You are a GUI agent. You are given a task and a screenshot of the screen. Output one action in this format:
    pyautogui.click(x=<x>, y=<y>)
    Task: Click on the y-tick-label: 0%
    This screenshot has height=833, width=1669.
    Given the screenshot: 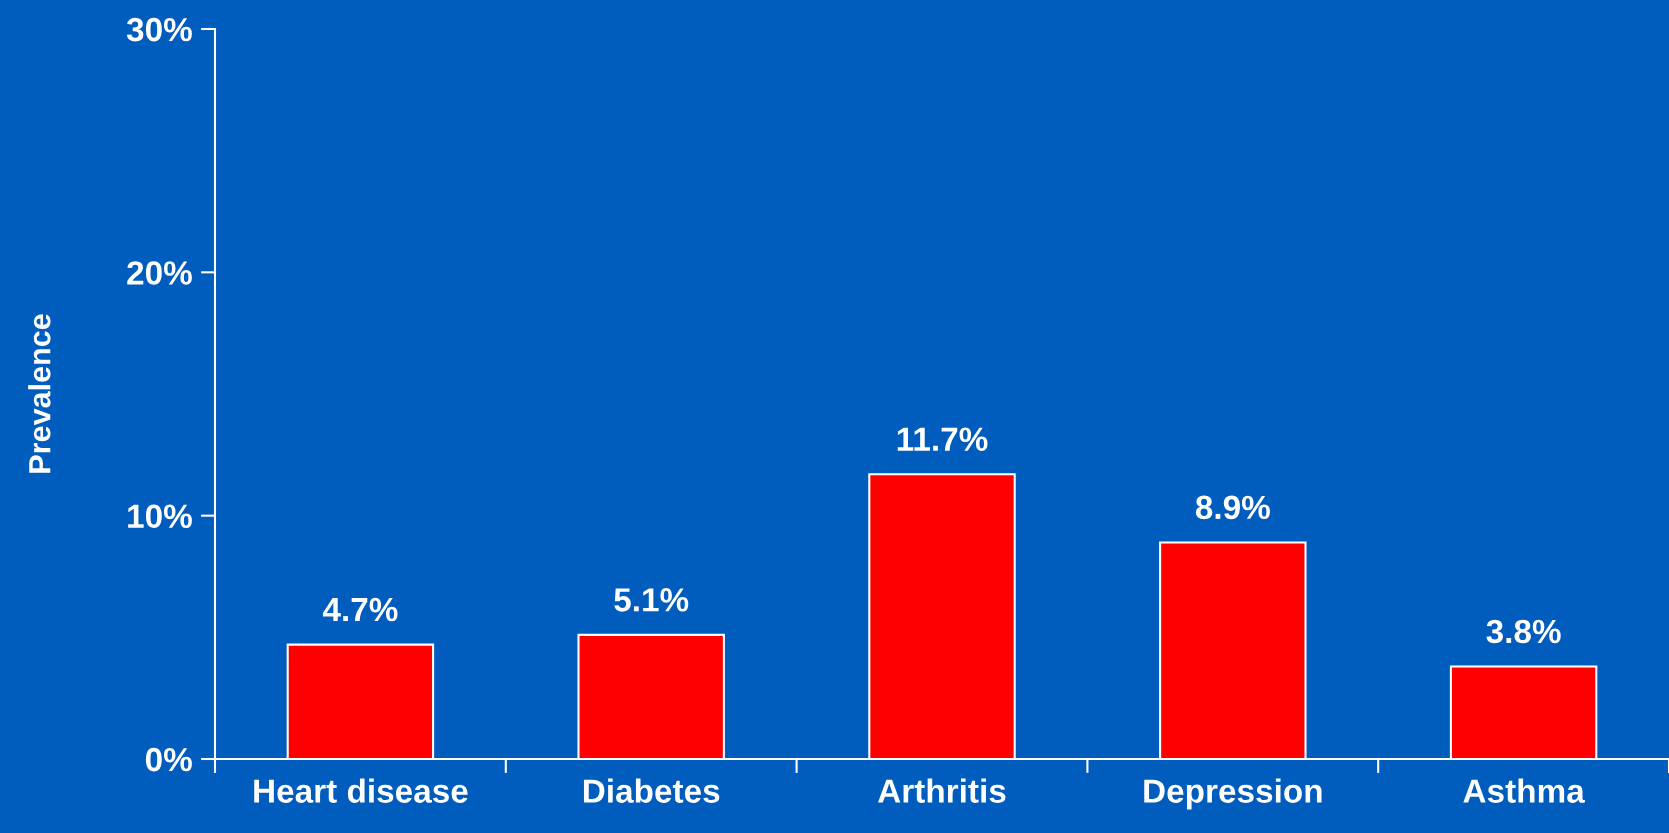 What is the action you would take?
    pyautogui.click(x=168, y=759)
    